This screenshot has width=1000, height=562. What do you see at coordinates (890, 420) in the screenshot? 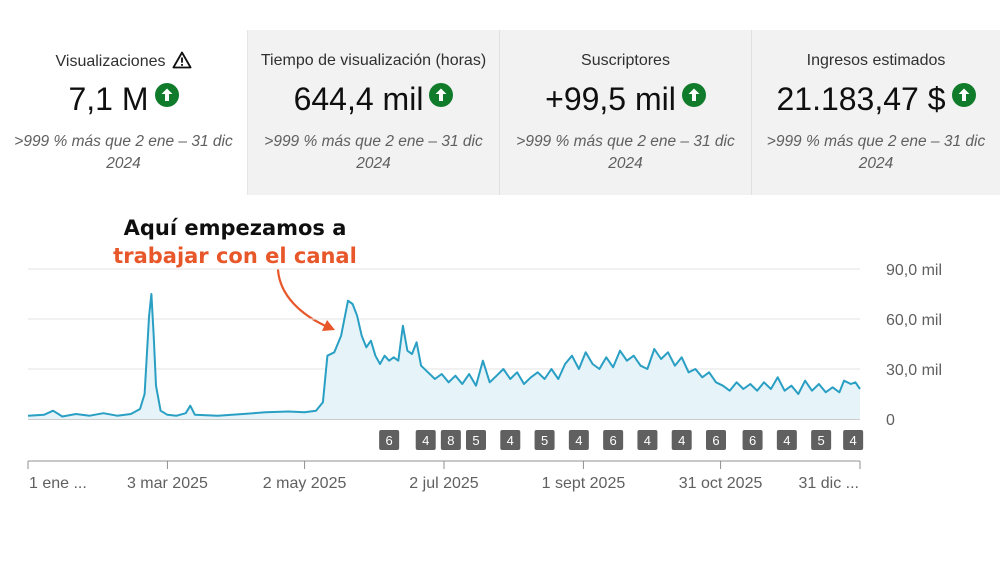
I see `y-tick-label: 0` at bounding box center [890, 420].